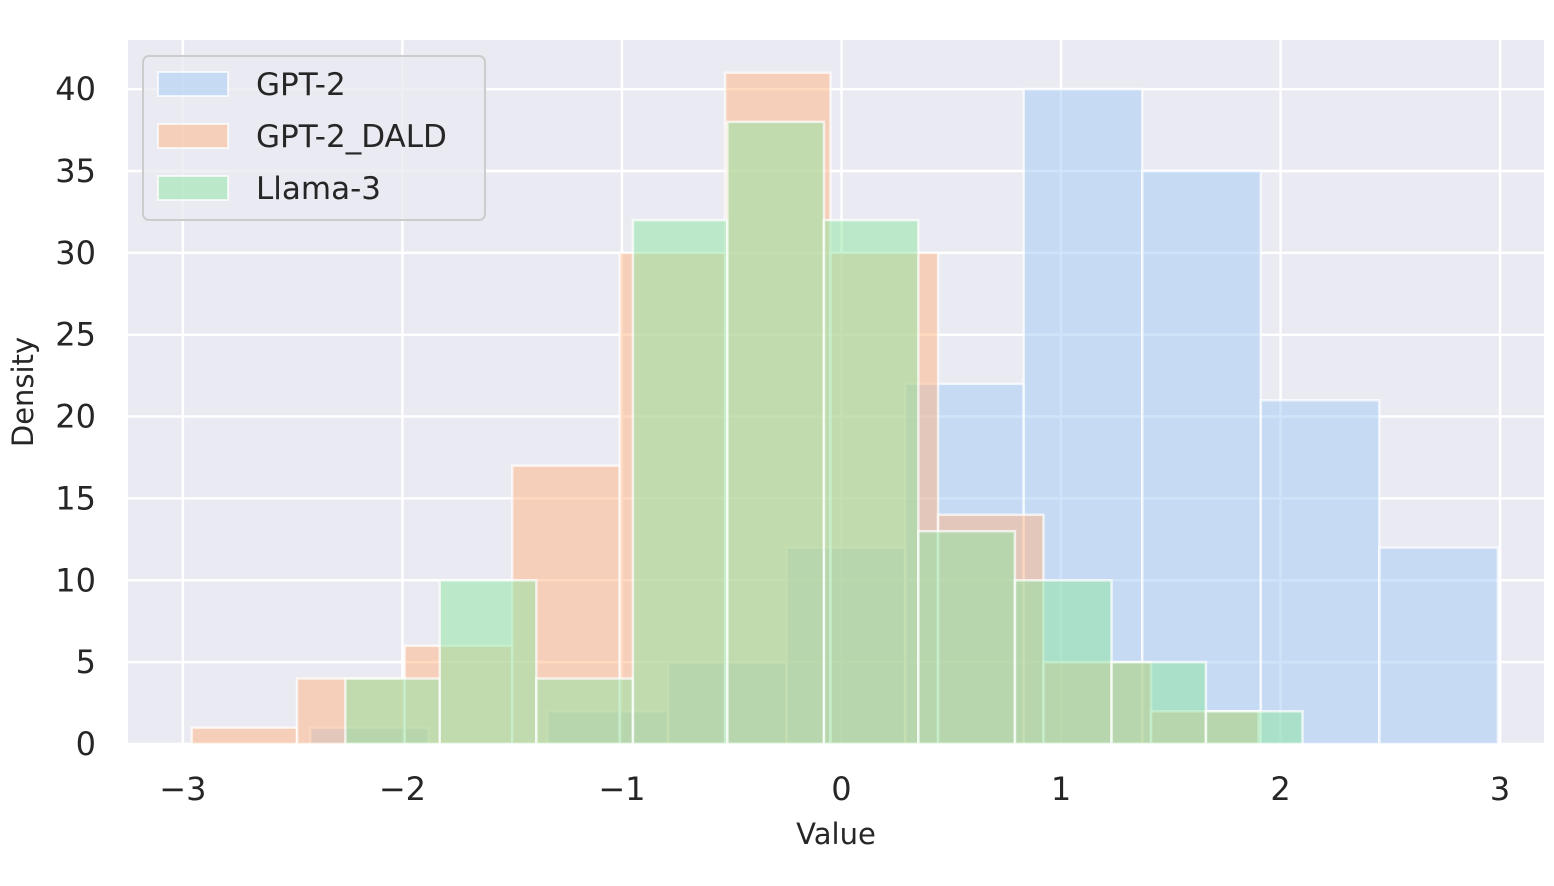 This screenshot has height=886, width=1554. I want to click on x-tick-label: 3, so click(1500, 789).